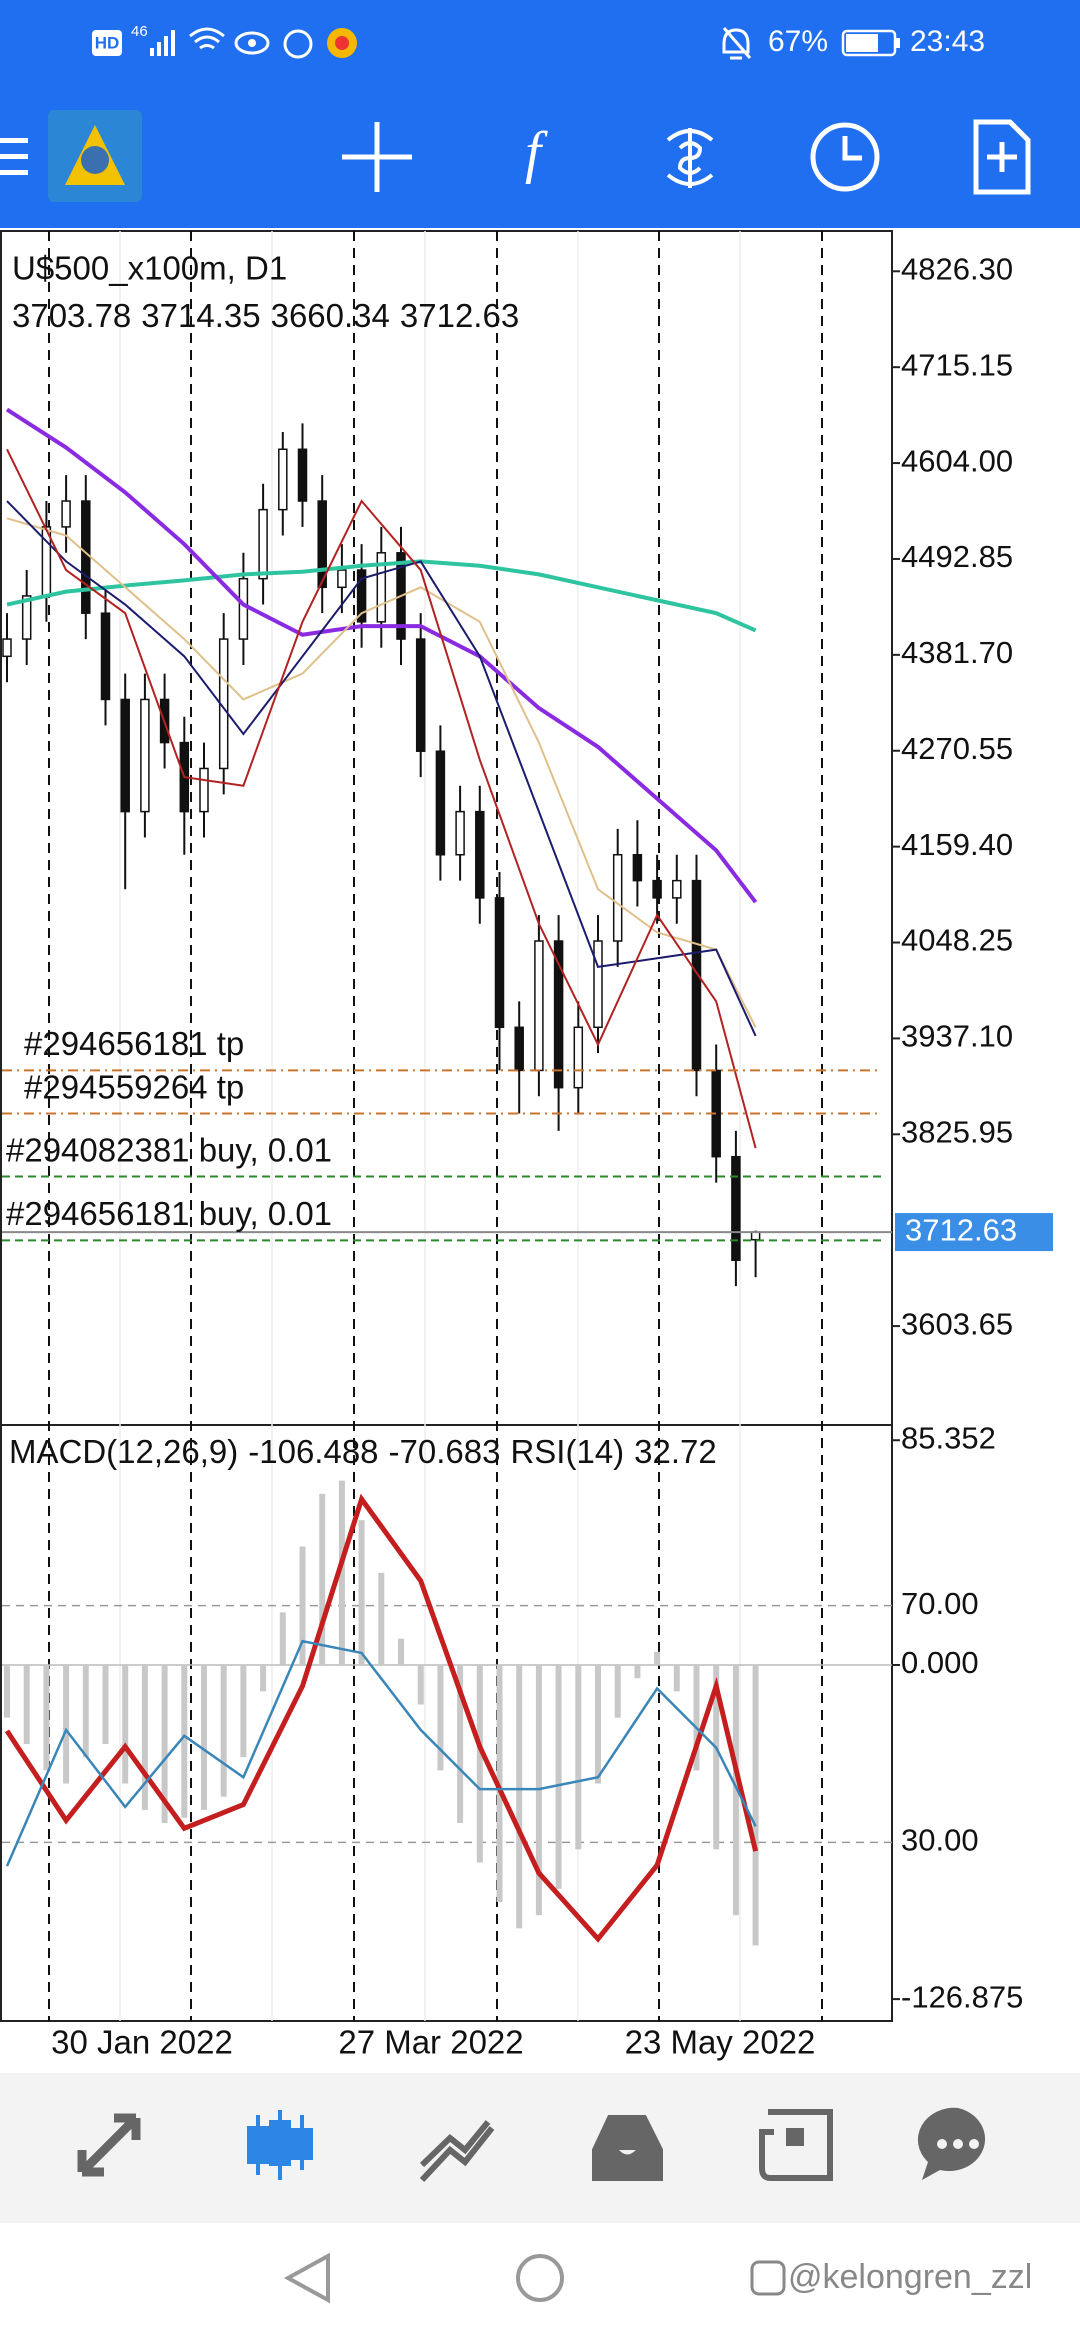 This screenshot has height=2340, width=1080. I want to click on history-tab, so click(627, 2148).